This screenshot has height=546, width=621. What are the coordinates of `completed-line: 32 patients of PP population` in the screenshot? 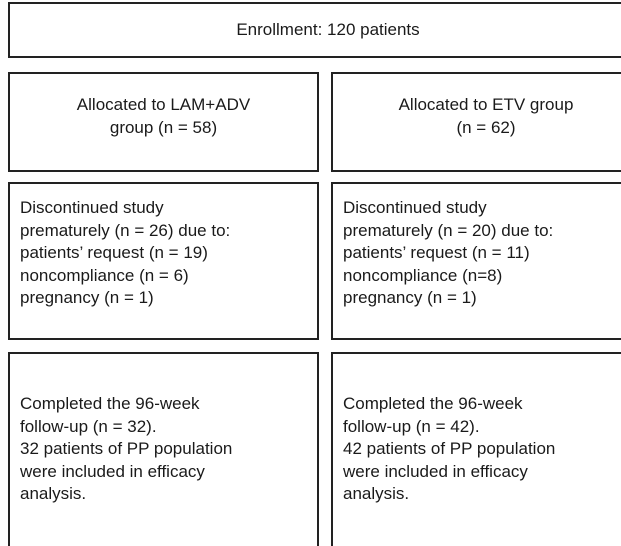 It's located at (126, 448).